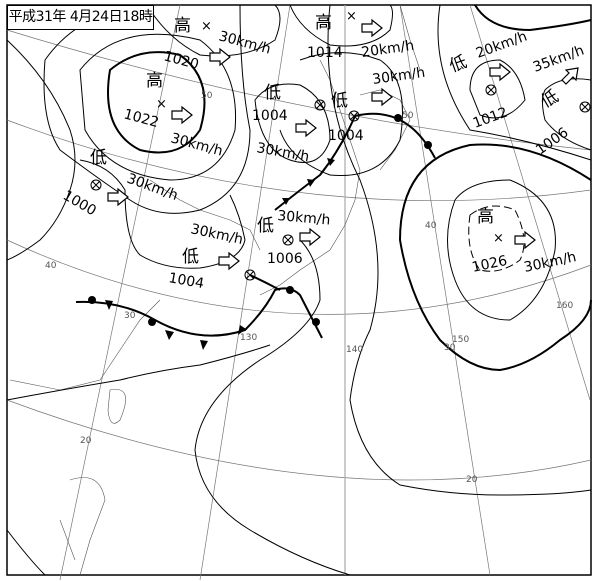 This screenshot has width=600, height=581. I want to click on chart-title: 平成31年 4月24日18時, so click(80, 17).